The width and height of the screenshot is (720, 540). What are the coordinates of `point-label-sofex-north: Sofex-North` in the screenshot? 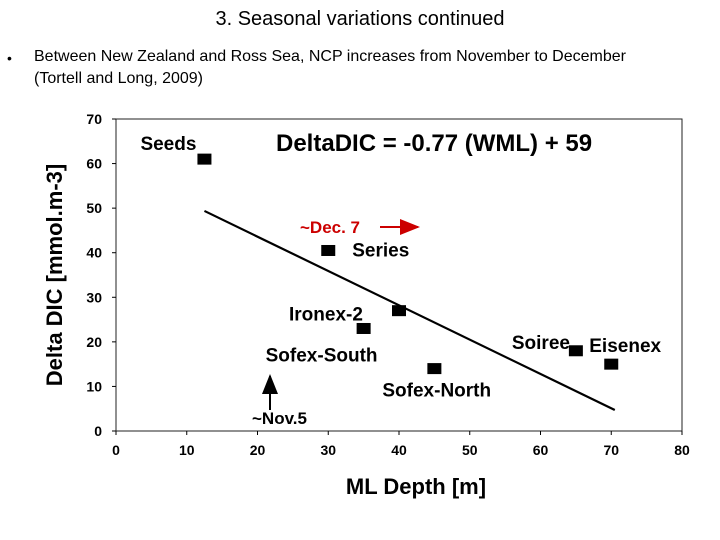 It's located at (436, 391).